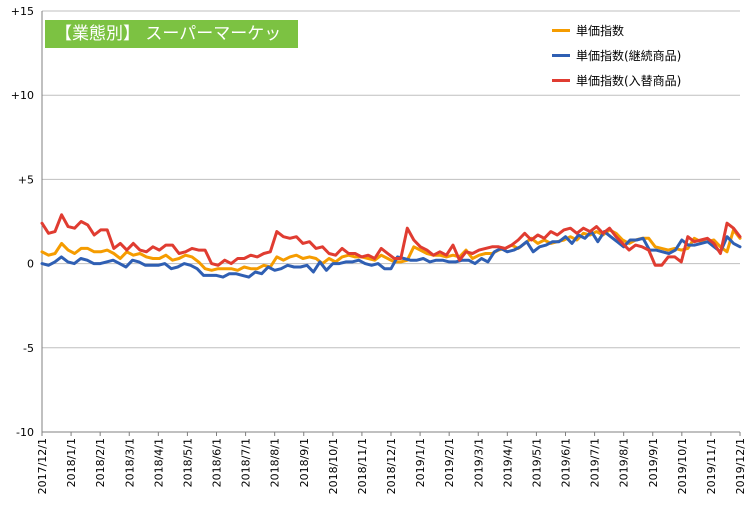 This screenshot has height=510, width=745. Describe the element at coordinates (100, 462) in the screenshot. I see `x-tick-label: 2018/2/1` at that location.